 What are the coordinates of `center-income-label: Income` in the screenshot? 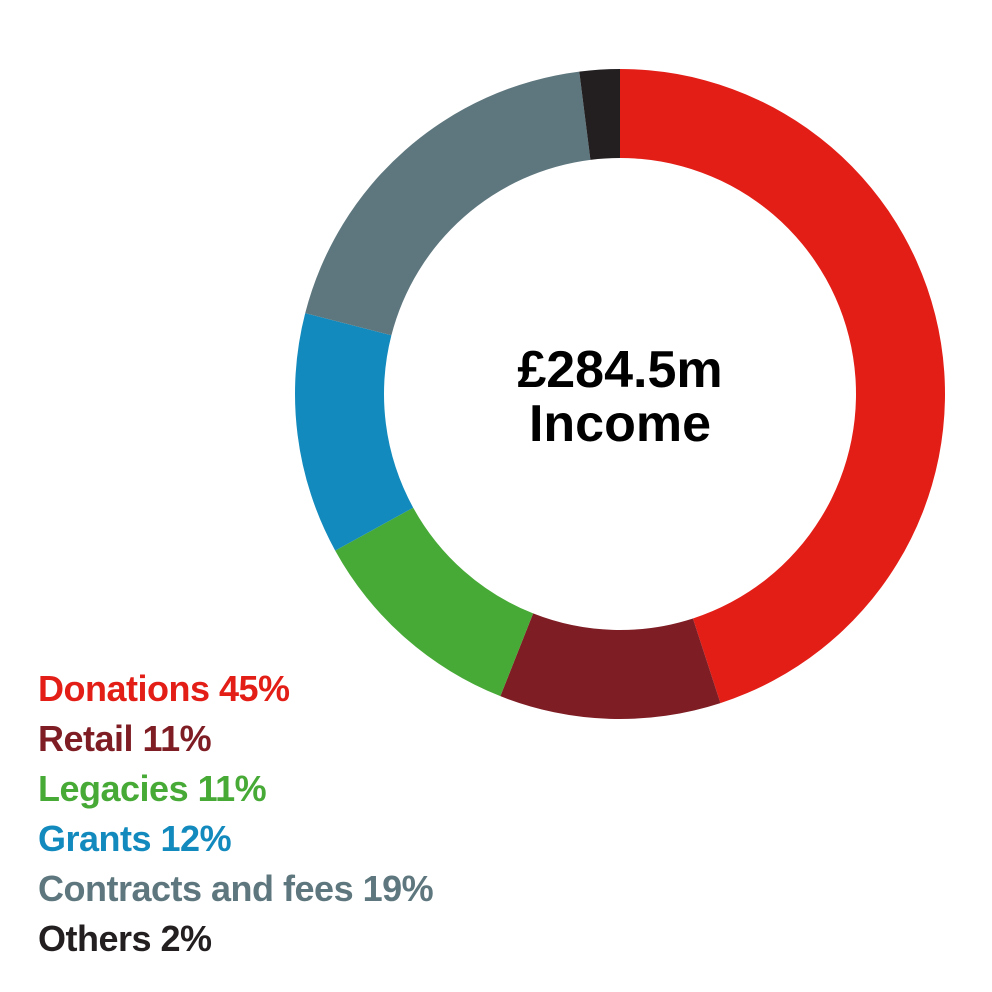 It's located at (620, 424).